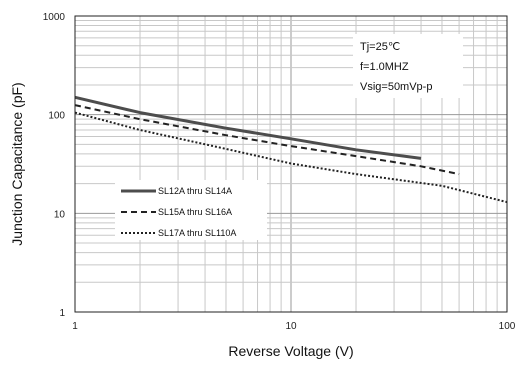  What do you see at coordinates (195, 191) in the screenshot?
I see `legend-label-sl12a: SL12A thru SL14A` at bounding box center [195, 191].